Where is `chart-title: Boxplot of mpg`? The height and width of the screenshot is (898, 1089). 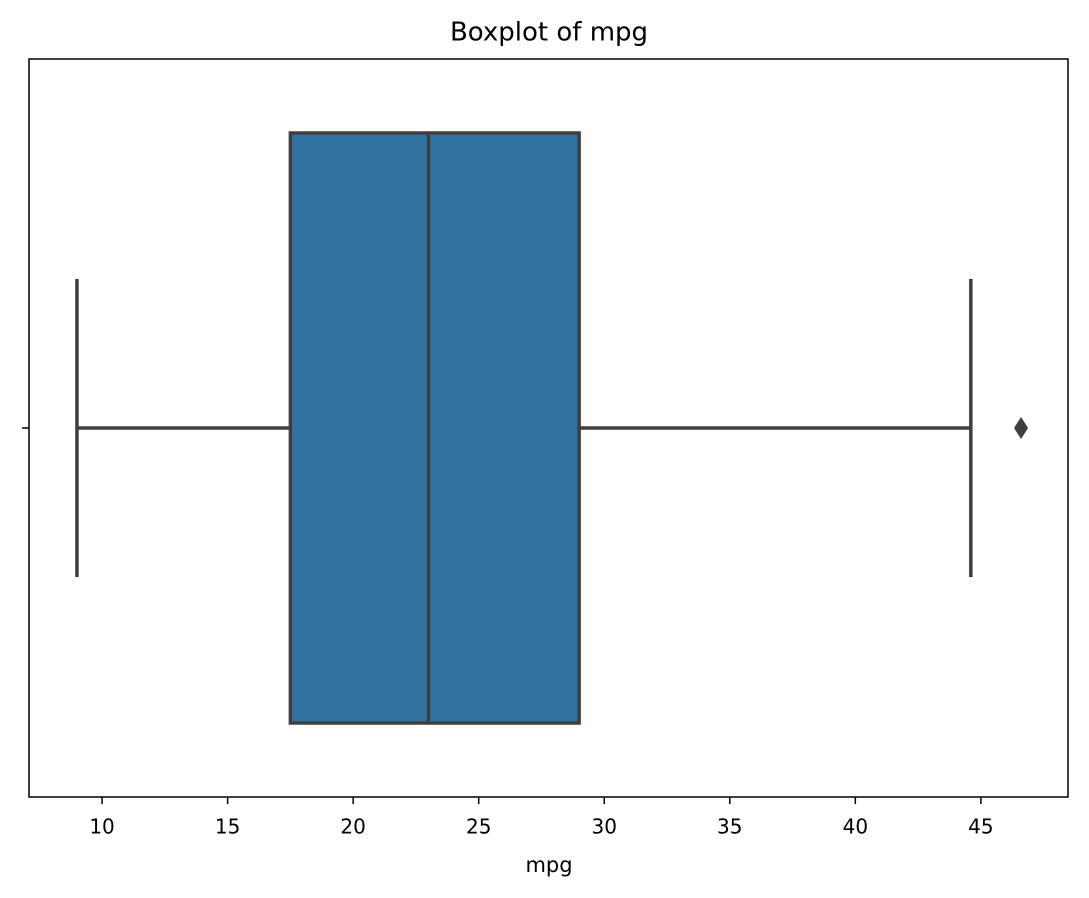 chart-title: Boxplot of mpg is located at coordinates (549, 33).